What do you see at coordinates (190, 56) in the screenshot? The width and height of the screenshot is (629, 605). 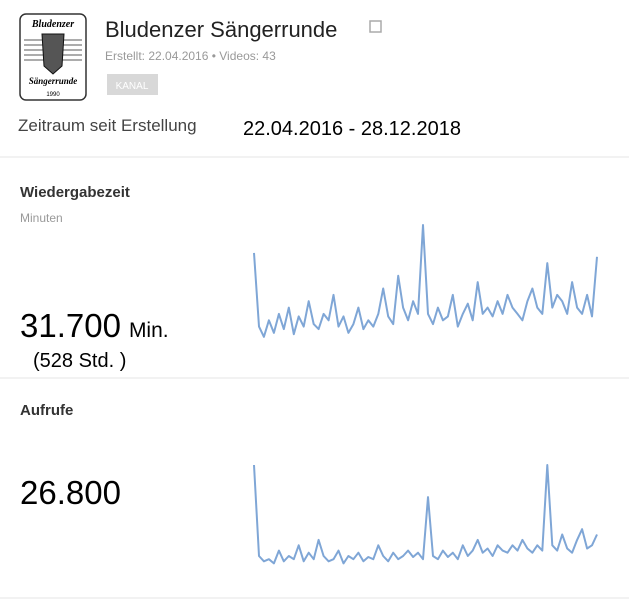 I see `channel-meta: Erstellt: 22.04.2016 • Videos: 43` at bounding box center [190, 56].